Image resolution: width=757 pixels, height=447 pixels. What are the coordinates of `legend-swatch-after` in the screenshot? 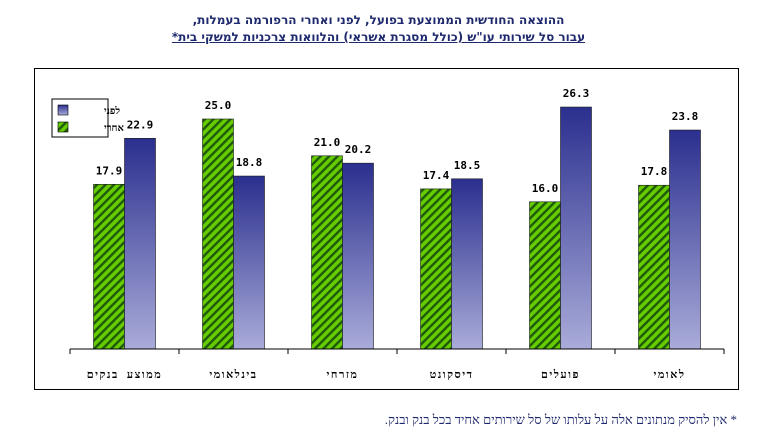 It's located at (63, 127).